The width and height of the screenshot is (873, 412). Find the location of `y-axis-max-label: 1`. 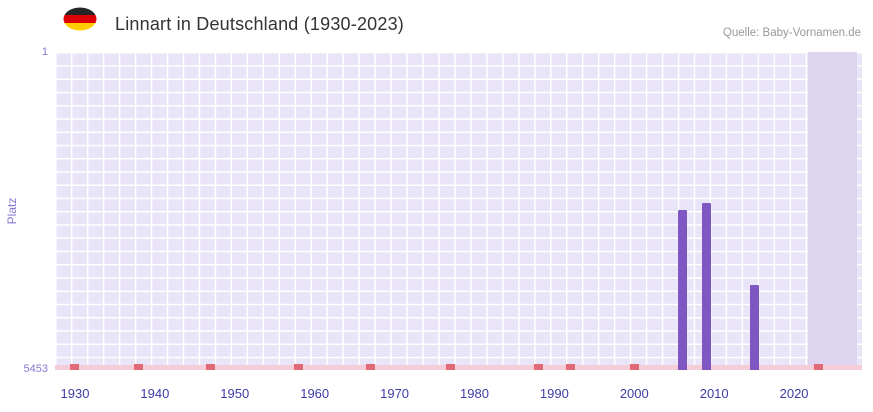

y-axis-max-label: 1 is located at coordinates (44, 52).